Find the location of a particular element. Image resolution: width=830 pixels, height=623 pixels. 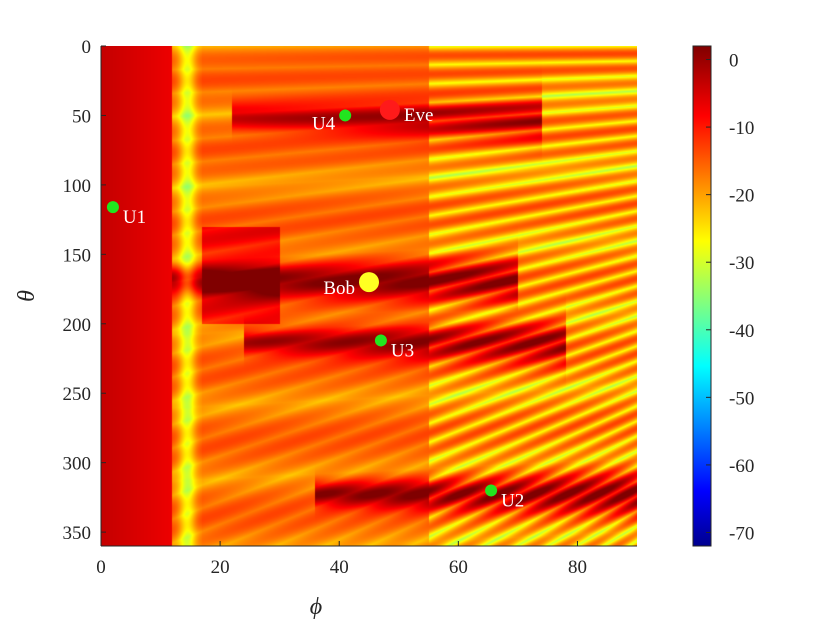

colorbar-tick-label: 0 is located at coordinates (734, 61).